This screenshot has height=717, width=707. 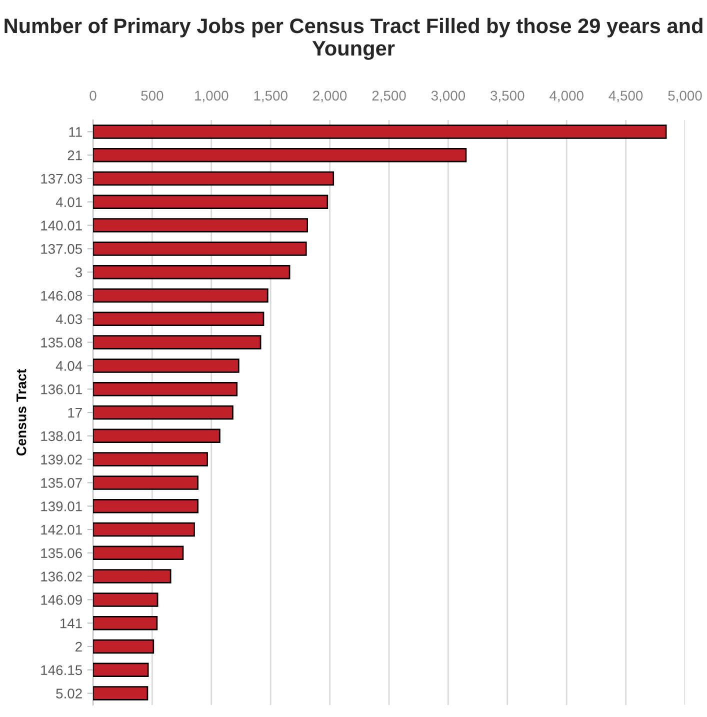 I want to click on y-tick-label: 136.02, so click(x=61, y=577).